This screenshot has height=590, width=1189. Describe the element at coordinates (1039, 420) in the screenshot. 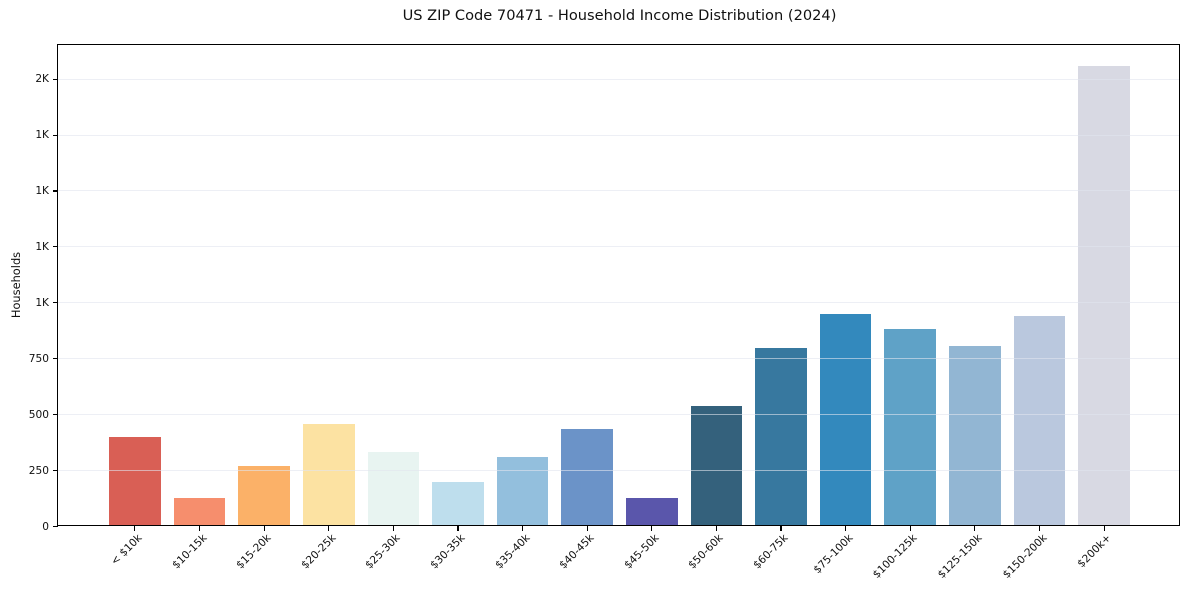

I see `bar-$150-200k` at that location.